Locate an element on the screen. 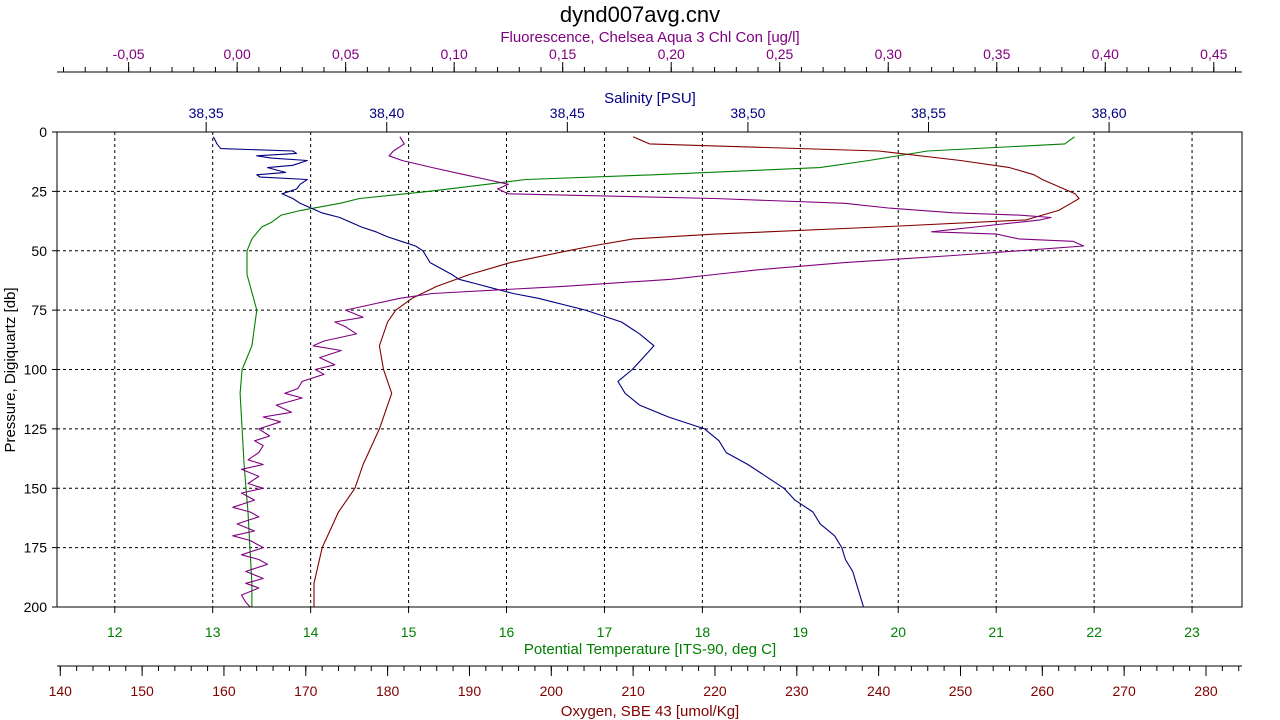 This screenshot has width=1280, height=720. axis-tick-label: 0,10 is located at coordinates (454, 54).